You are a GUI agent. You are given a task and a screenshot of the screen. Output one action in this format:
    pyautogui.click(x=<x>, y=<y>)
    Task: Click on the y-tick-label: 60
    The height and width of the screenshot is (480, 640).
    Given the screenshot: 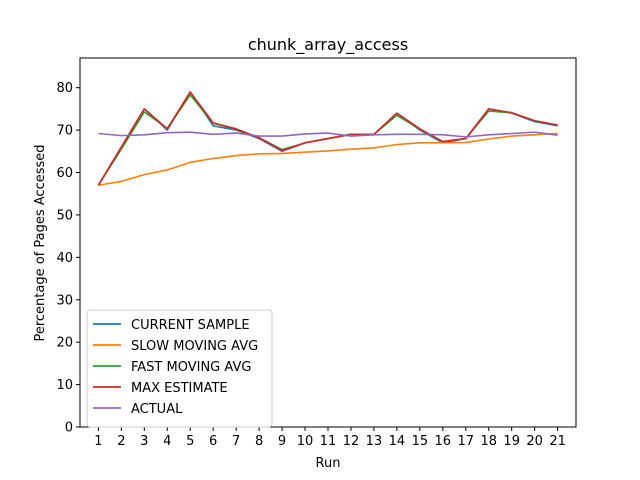 What is the action you would take?
    pyautogui.click(x=64, y=173)
    